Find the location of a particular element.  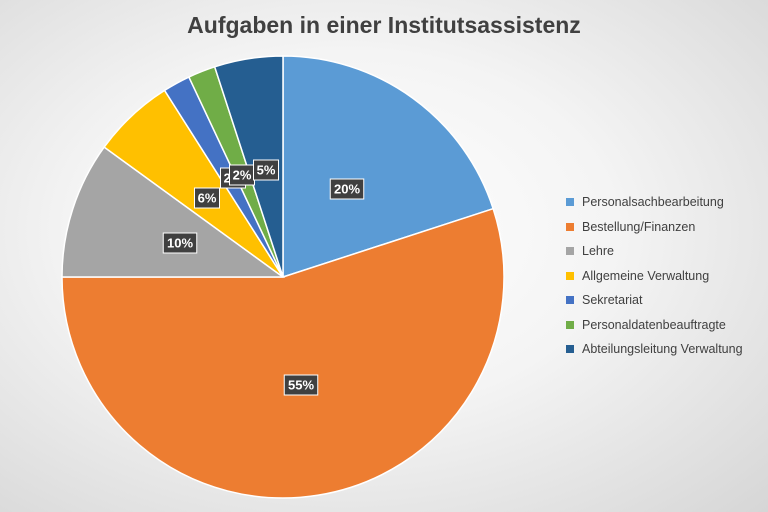

data-label-6: 5% is located at coordinates (266, 170).